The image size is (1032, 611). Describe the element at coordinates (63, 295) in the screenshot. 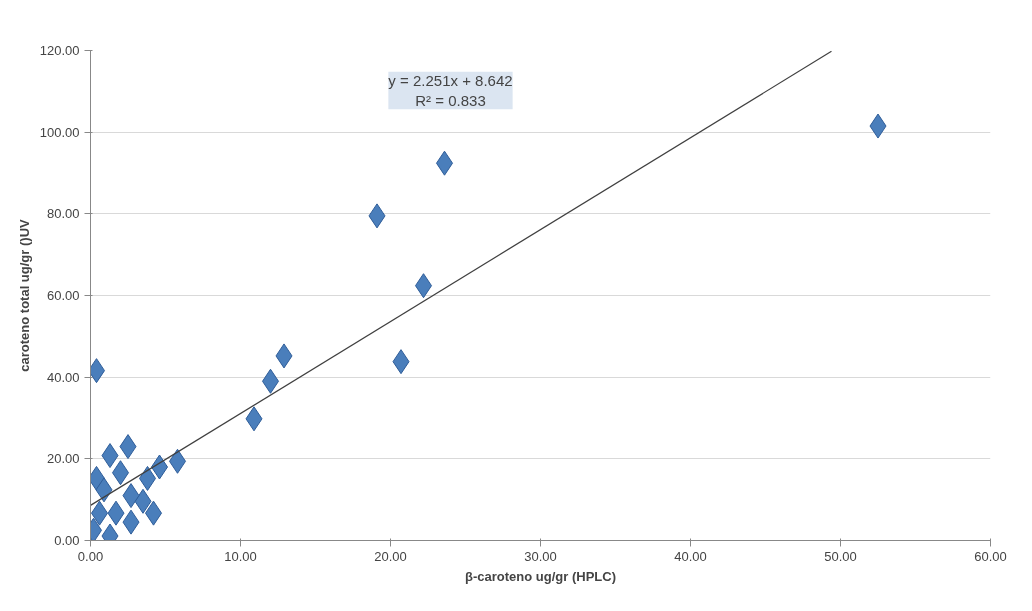

I see `y-tick-label: 60.00` at that location.